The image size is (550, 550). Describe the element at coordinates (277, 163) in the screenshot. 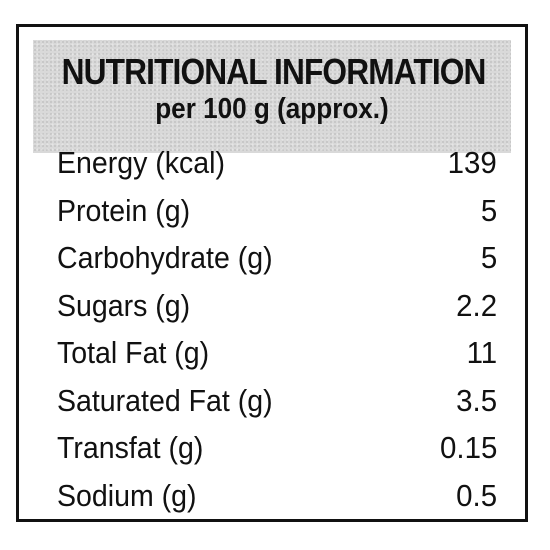

I see `nutrient-row-energy: Energy (kcal) 139` at that location.